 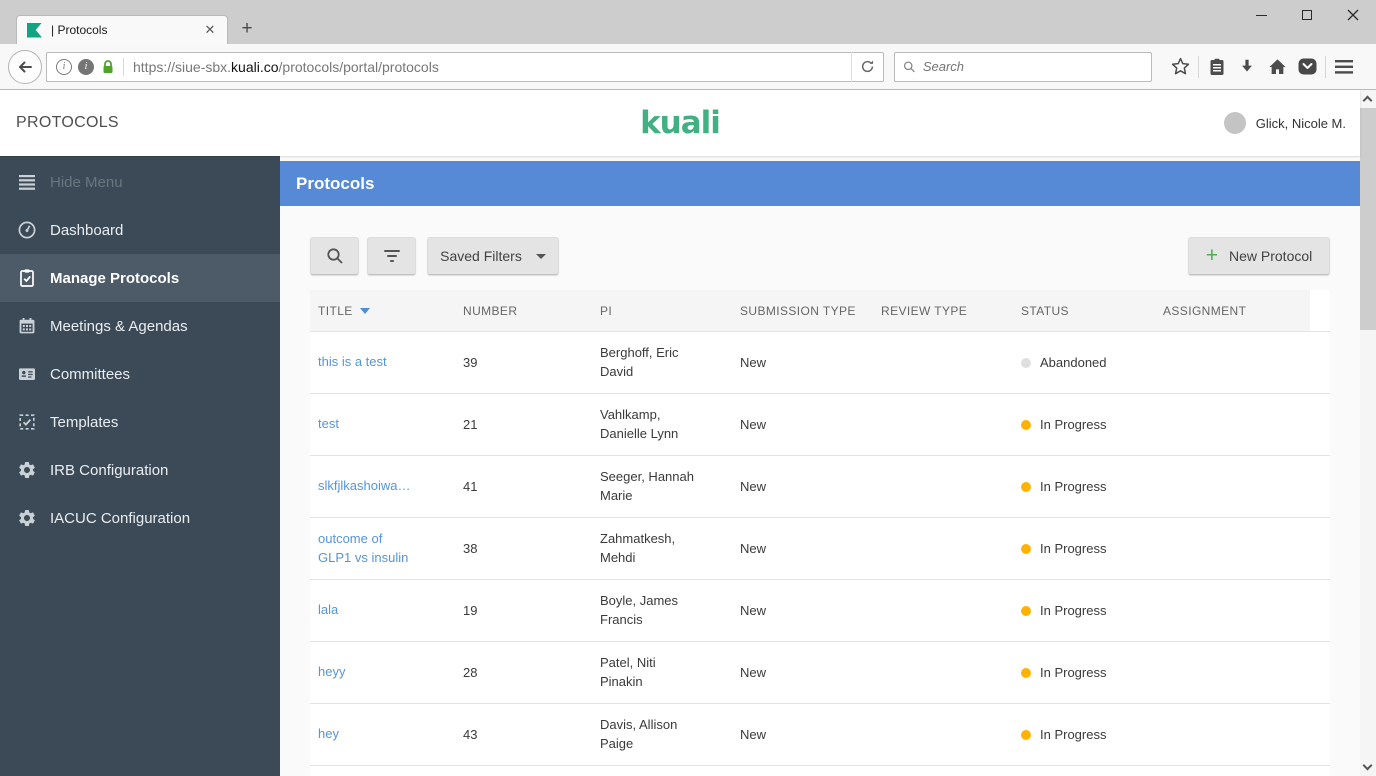 What do you see at coordinates (470, 424) in the screenshot?
I see `cell-number: 21` at bounding box center [470, 424].